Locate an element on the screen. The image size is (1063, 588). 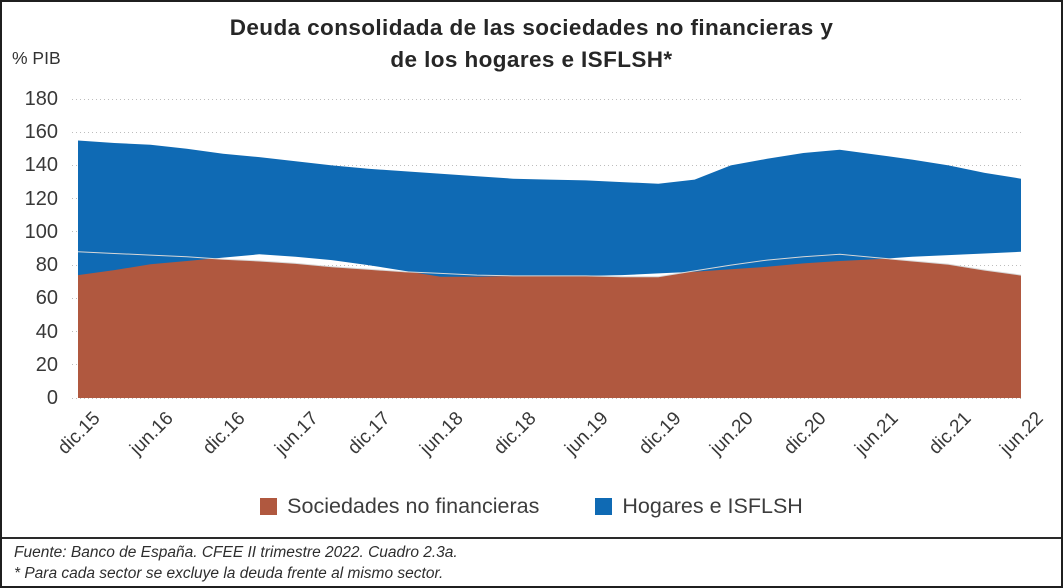
chart-title-line2: de los hogares e ISFLSH* is located at coordinates (531, 59).